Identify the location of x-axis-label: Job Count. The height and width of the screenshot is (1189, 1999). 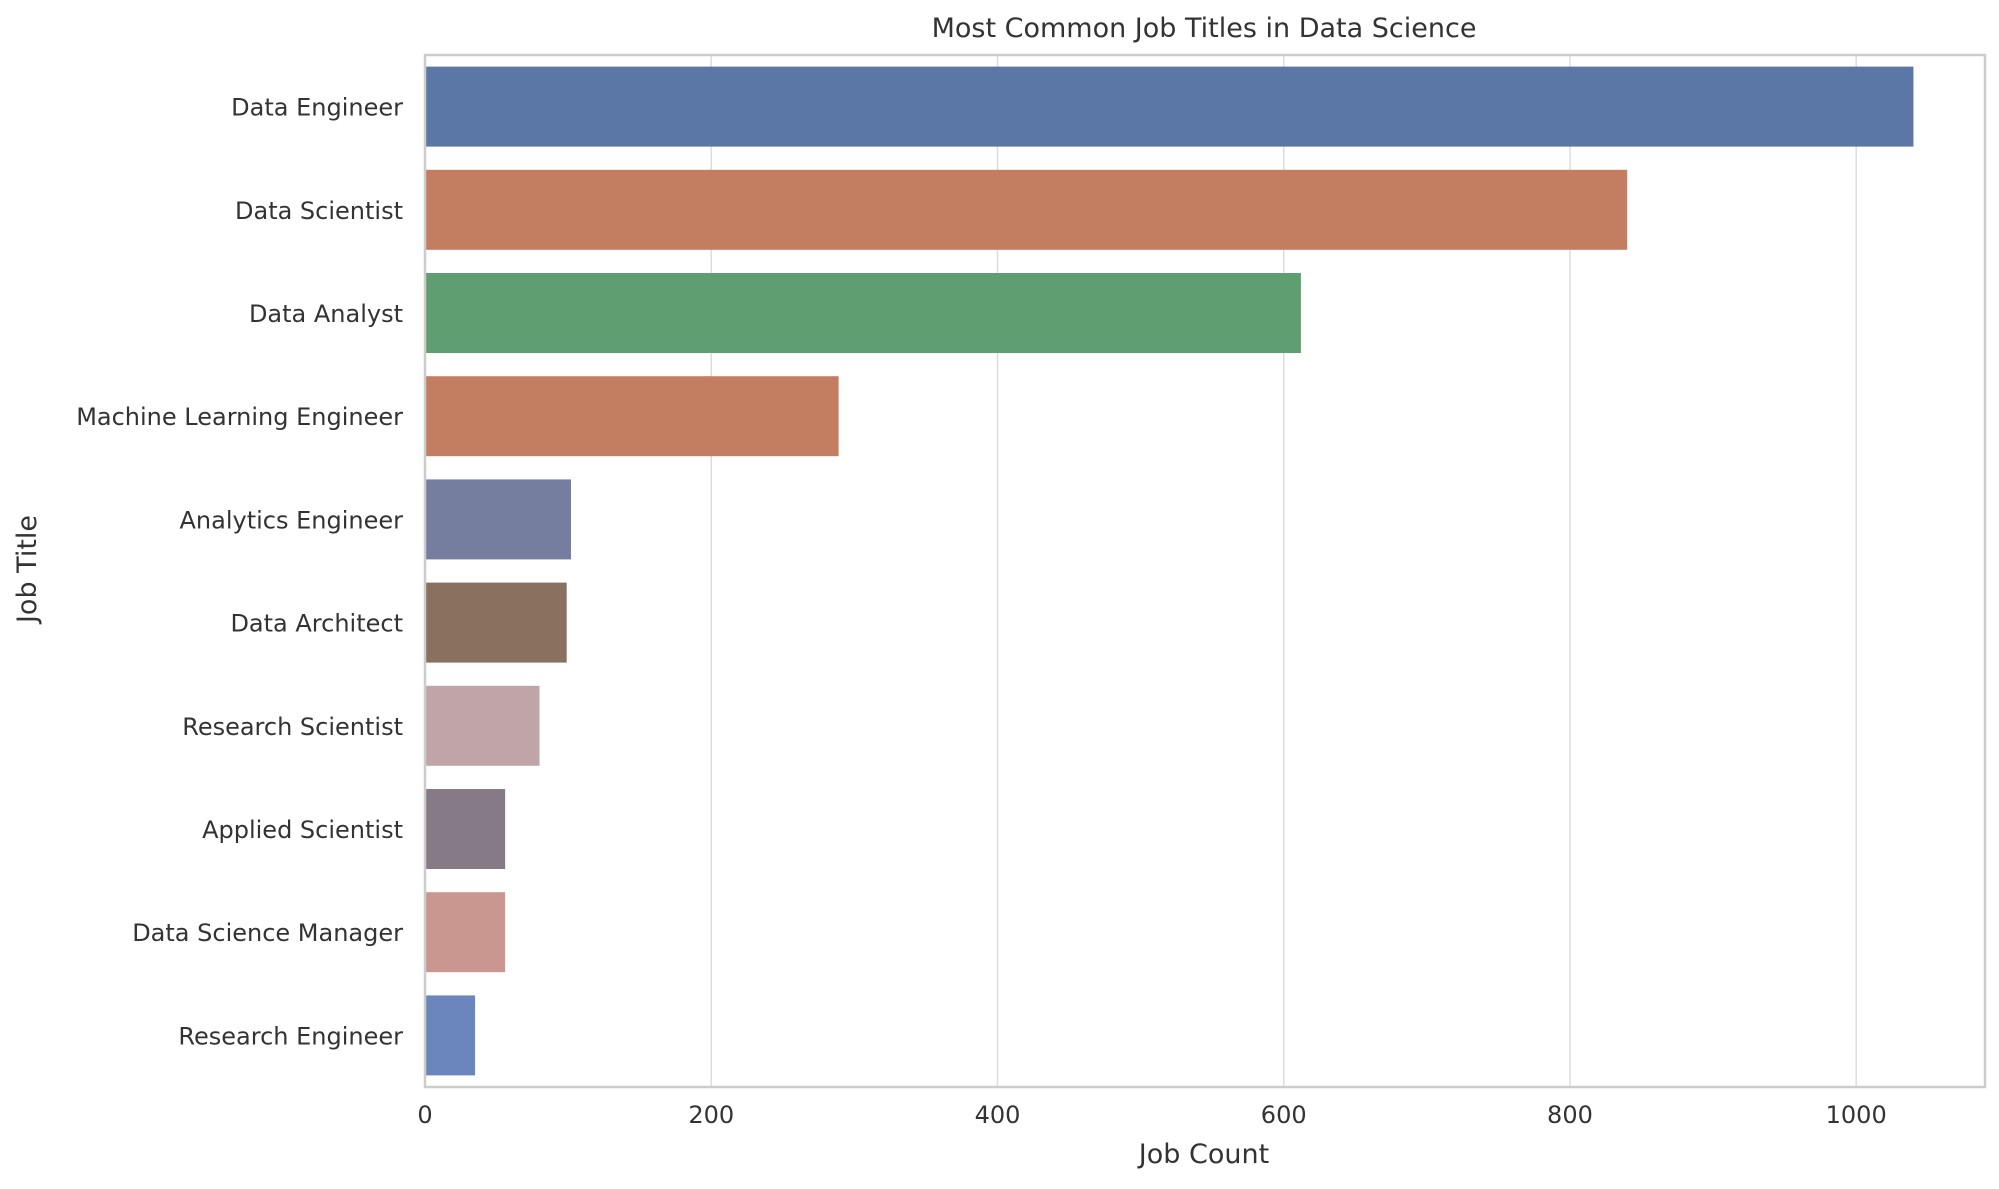
(1203, 1154).